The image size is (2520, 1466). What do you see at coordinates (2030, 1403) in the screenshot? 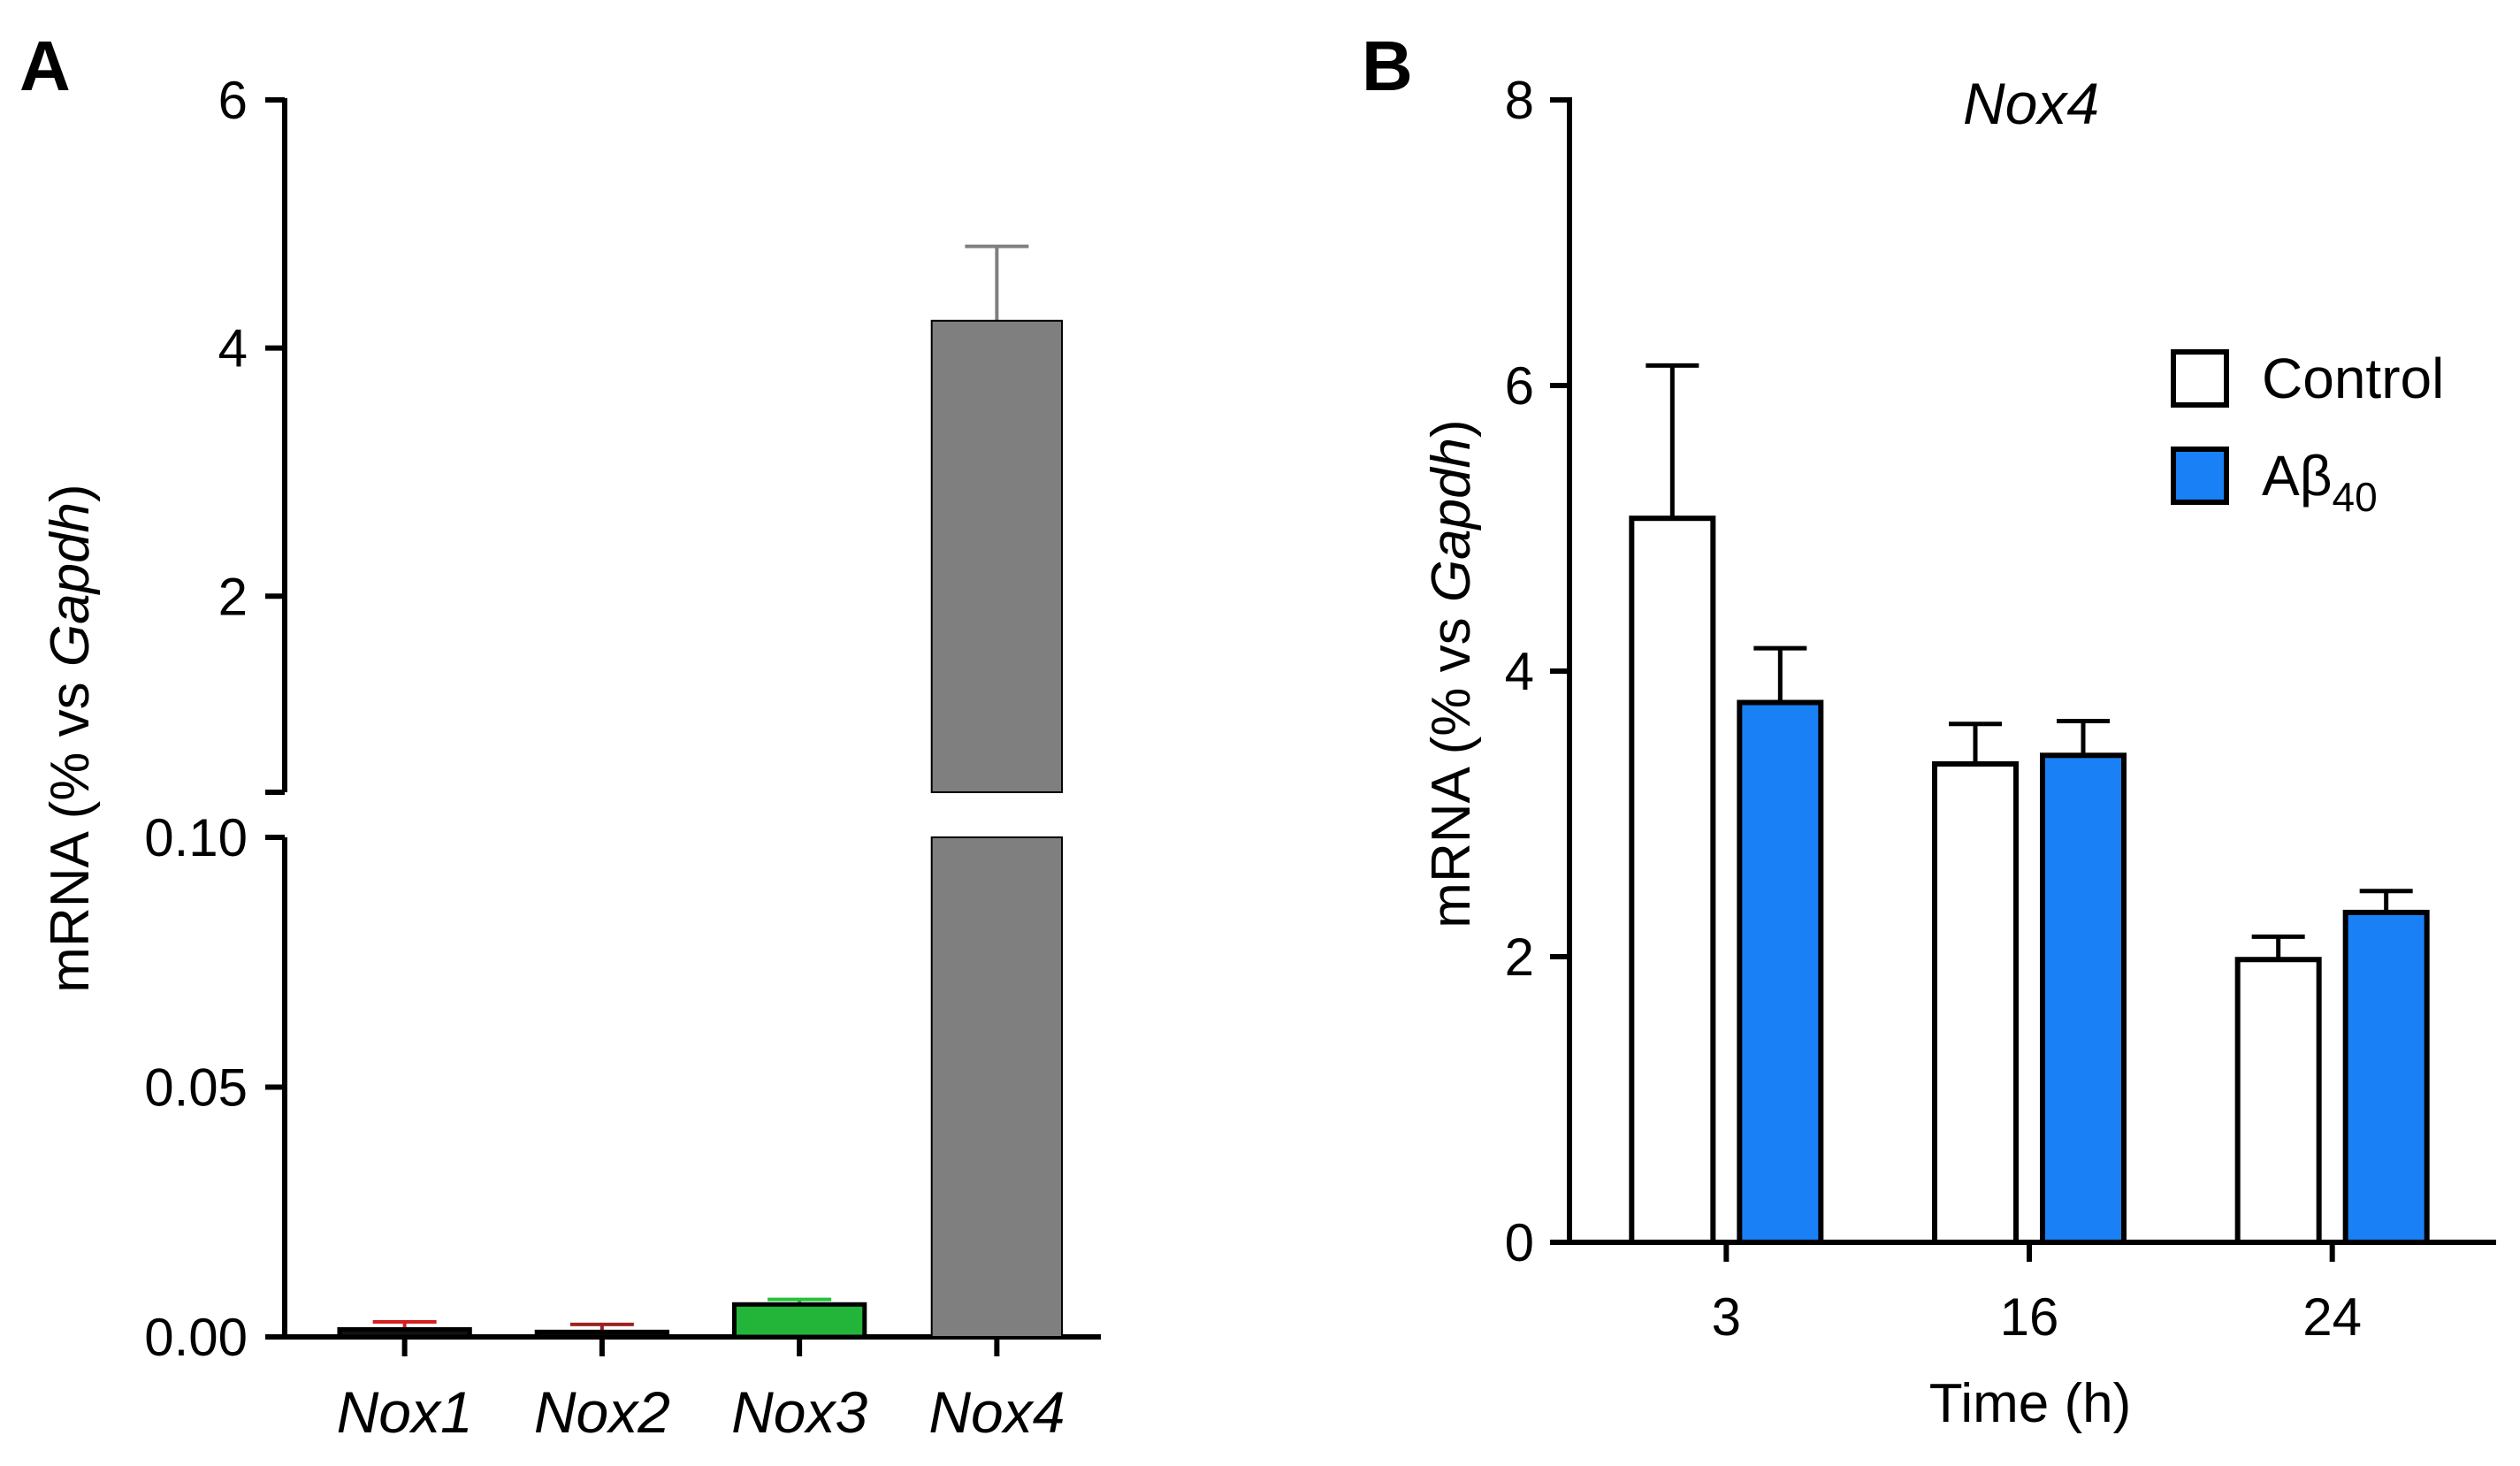
I see `panel-b-x-axis-title: Time (h)` at bounding box center [2030, 1403].